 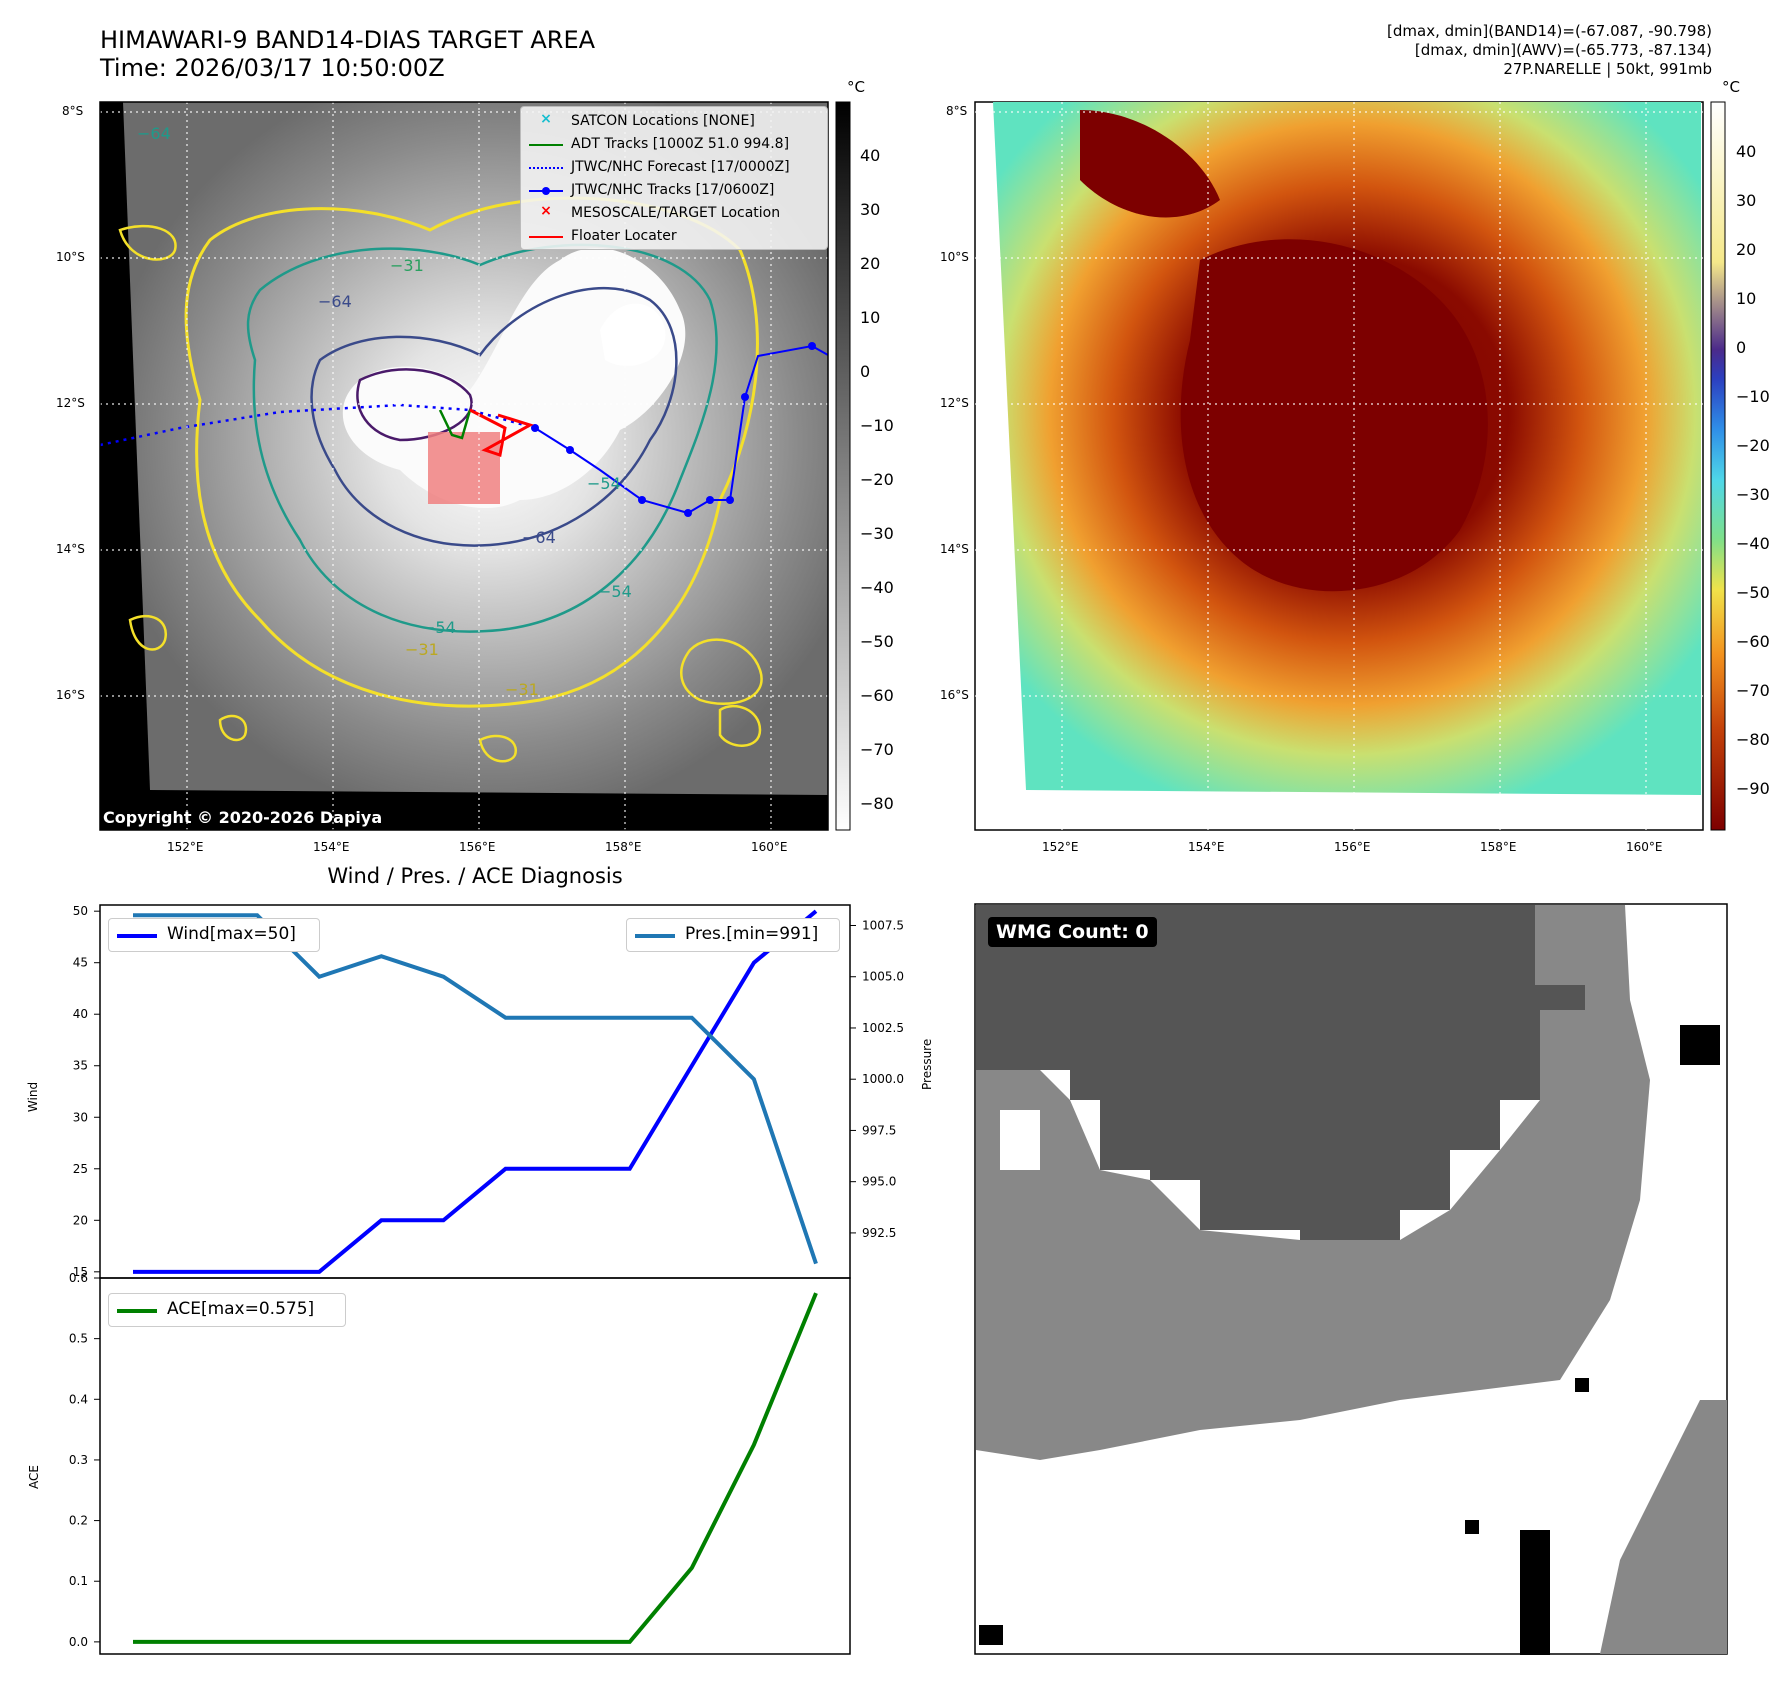 I want to click on ir-colorbar-unit: °C, so click(x=856, y=87).